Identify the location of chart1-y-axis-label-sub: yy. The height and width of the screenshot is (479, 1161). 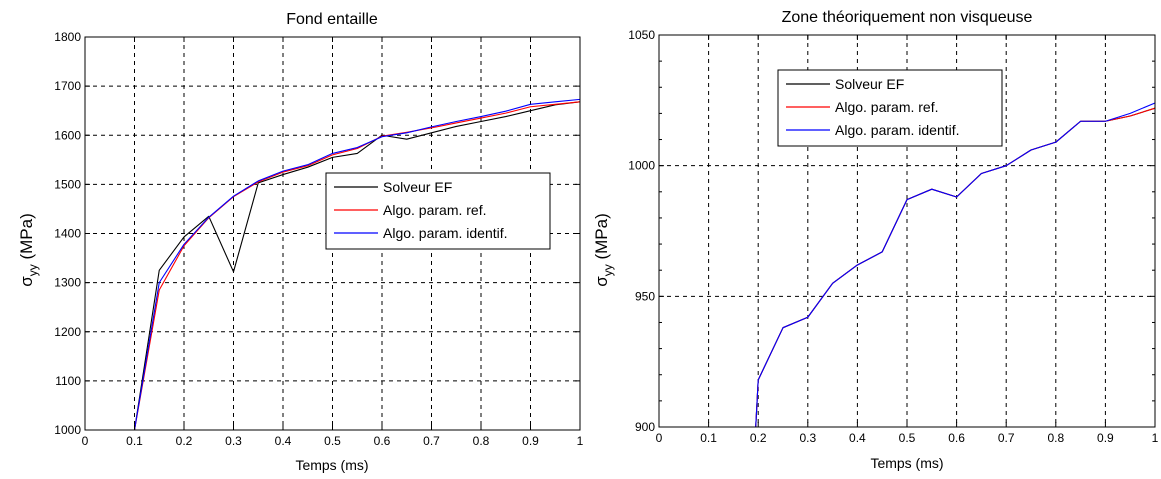
(33, 270).